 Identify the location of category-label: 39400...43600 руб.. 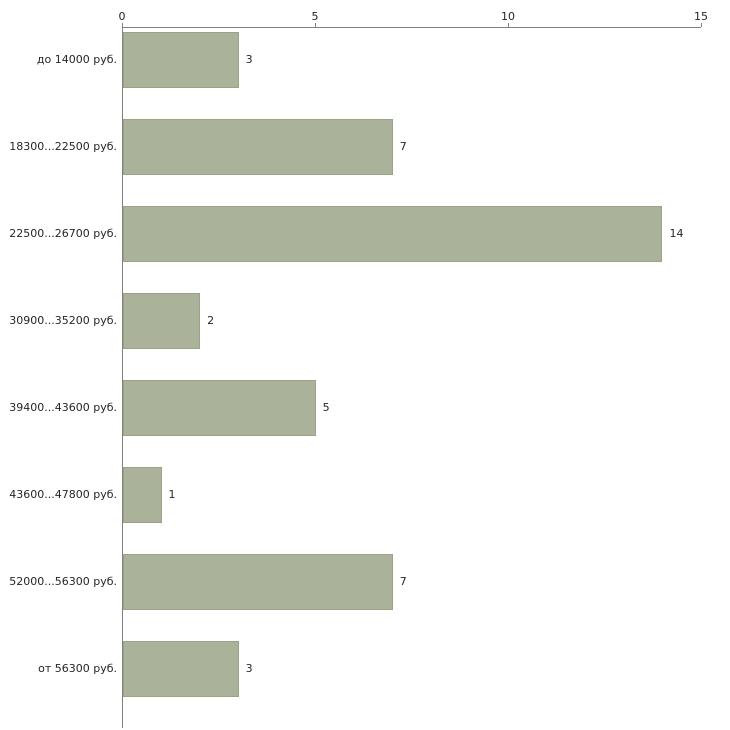
(63, 407).